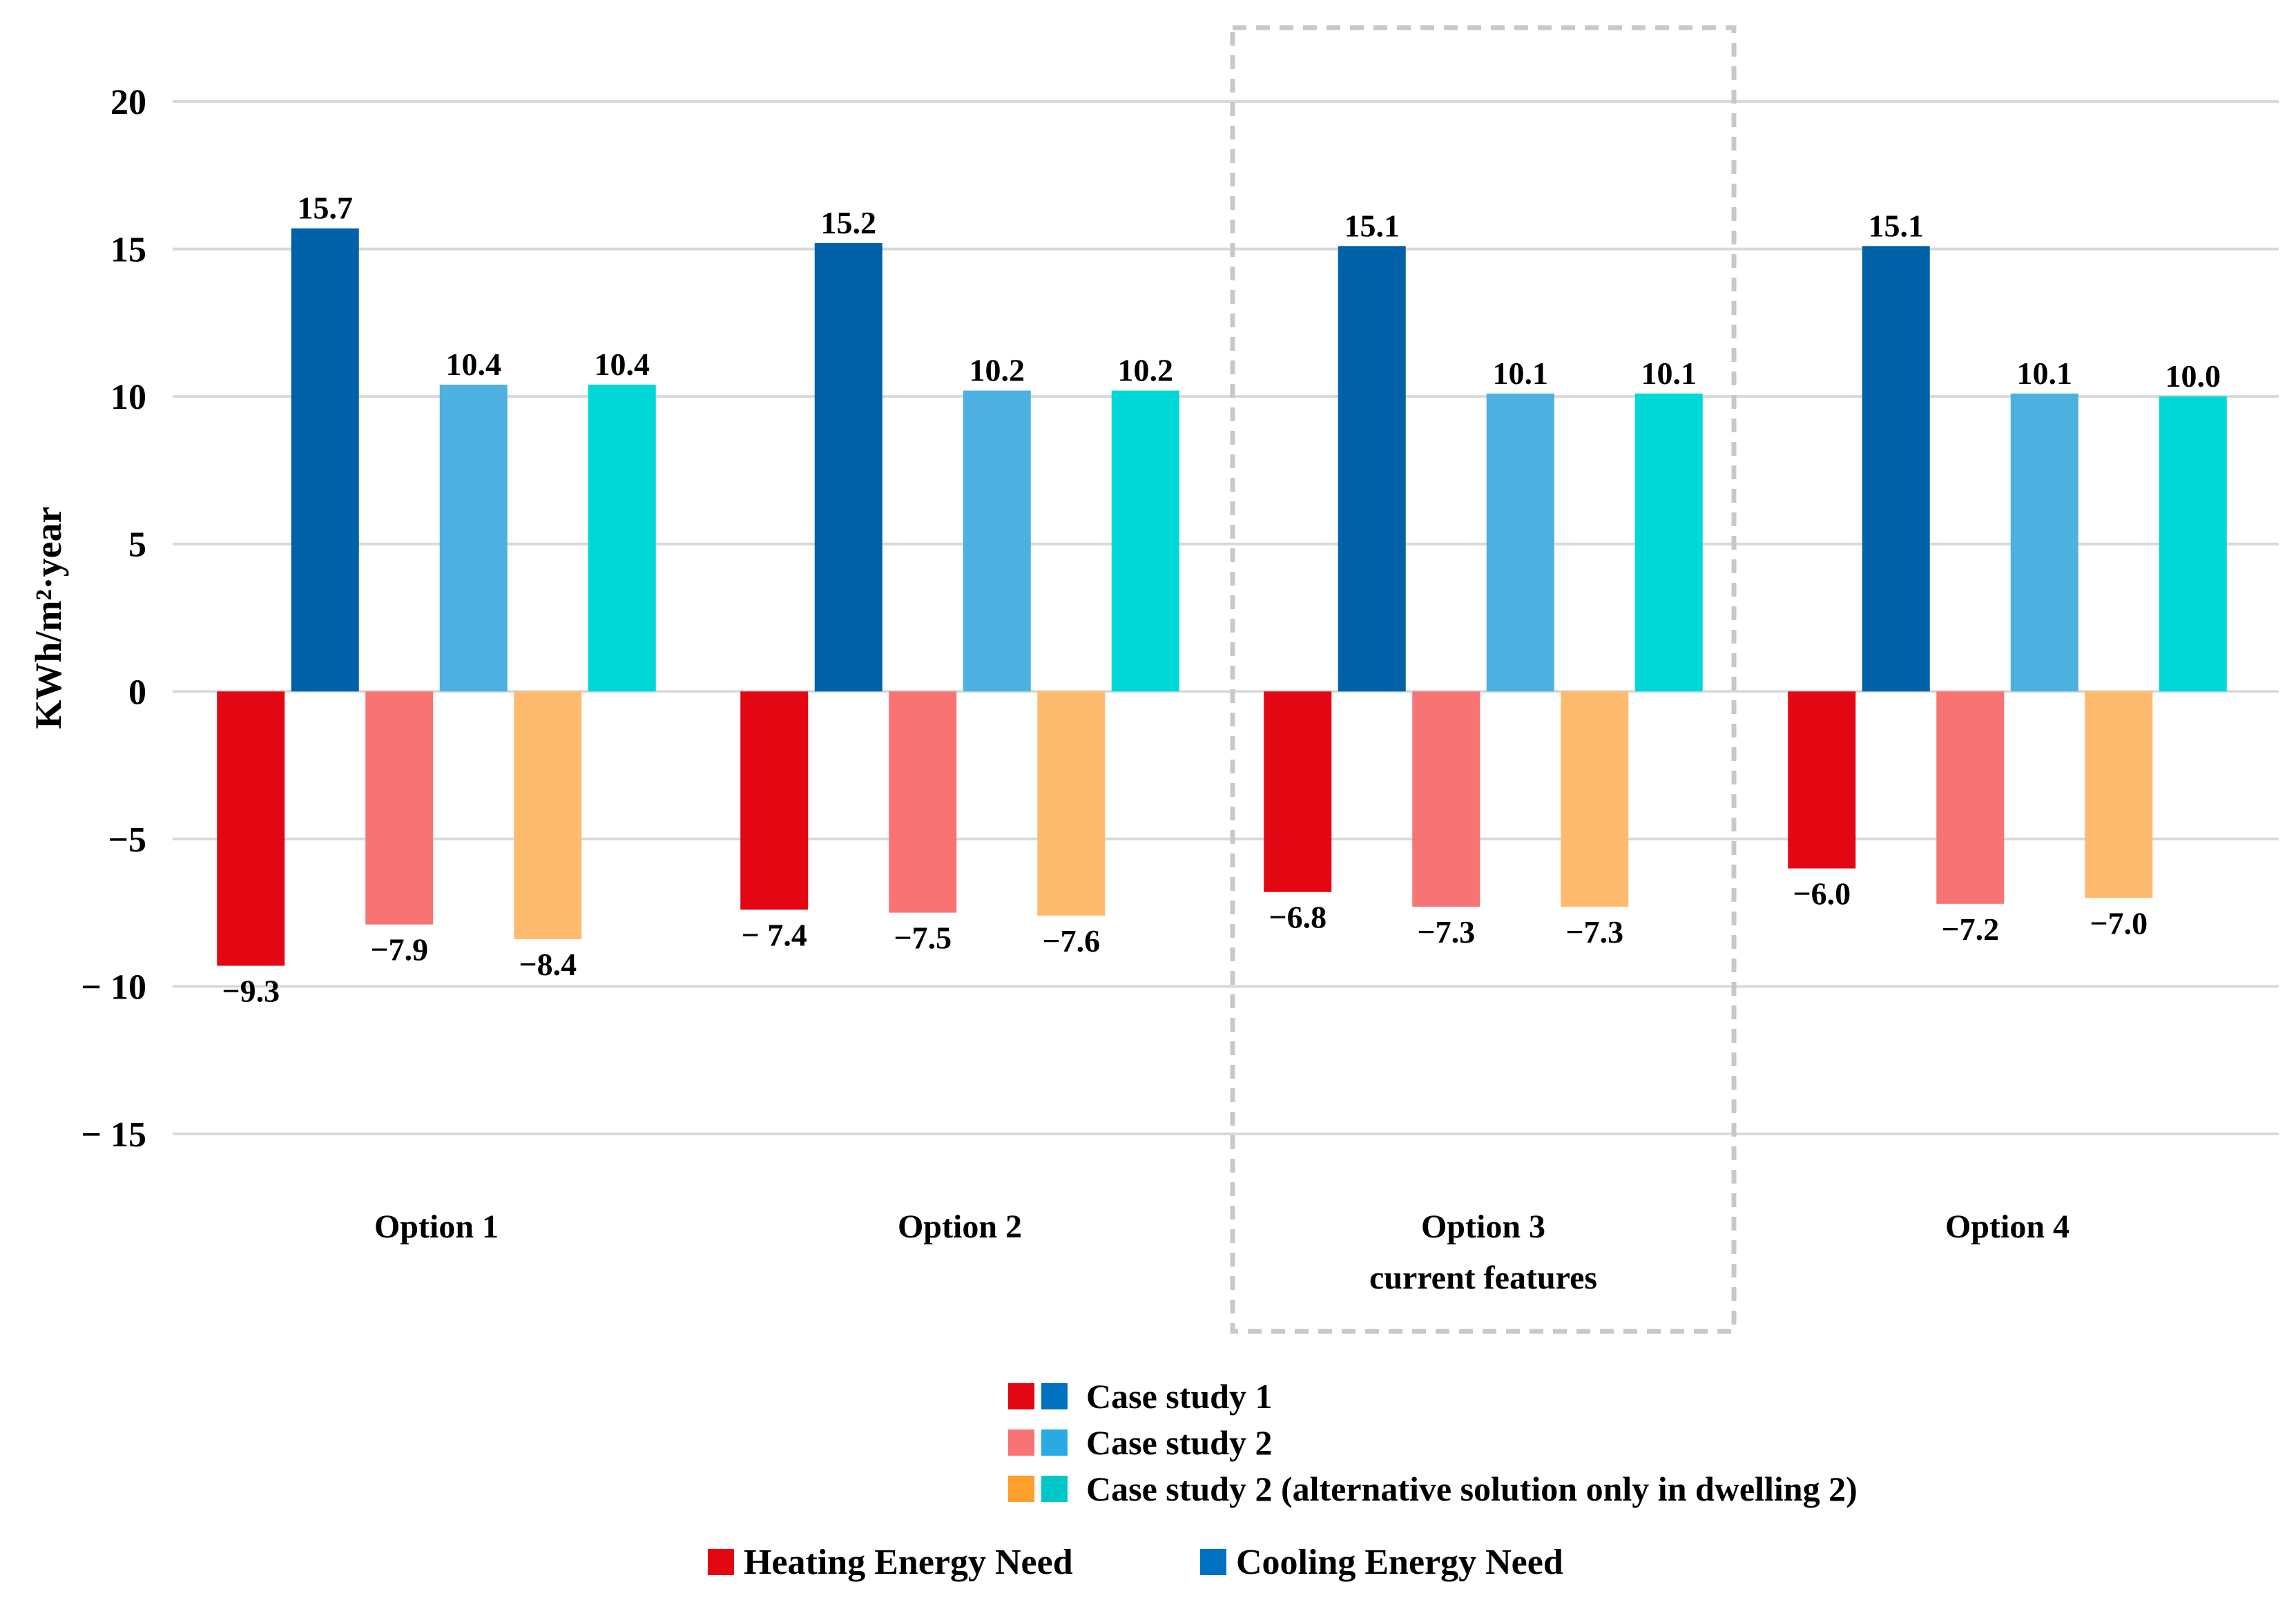  What do you see at coordinates (1483, 1278) in the screenshot?
I see `category-sublabel: current features` at bounding box center [1483, 1278].